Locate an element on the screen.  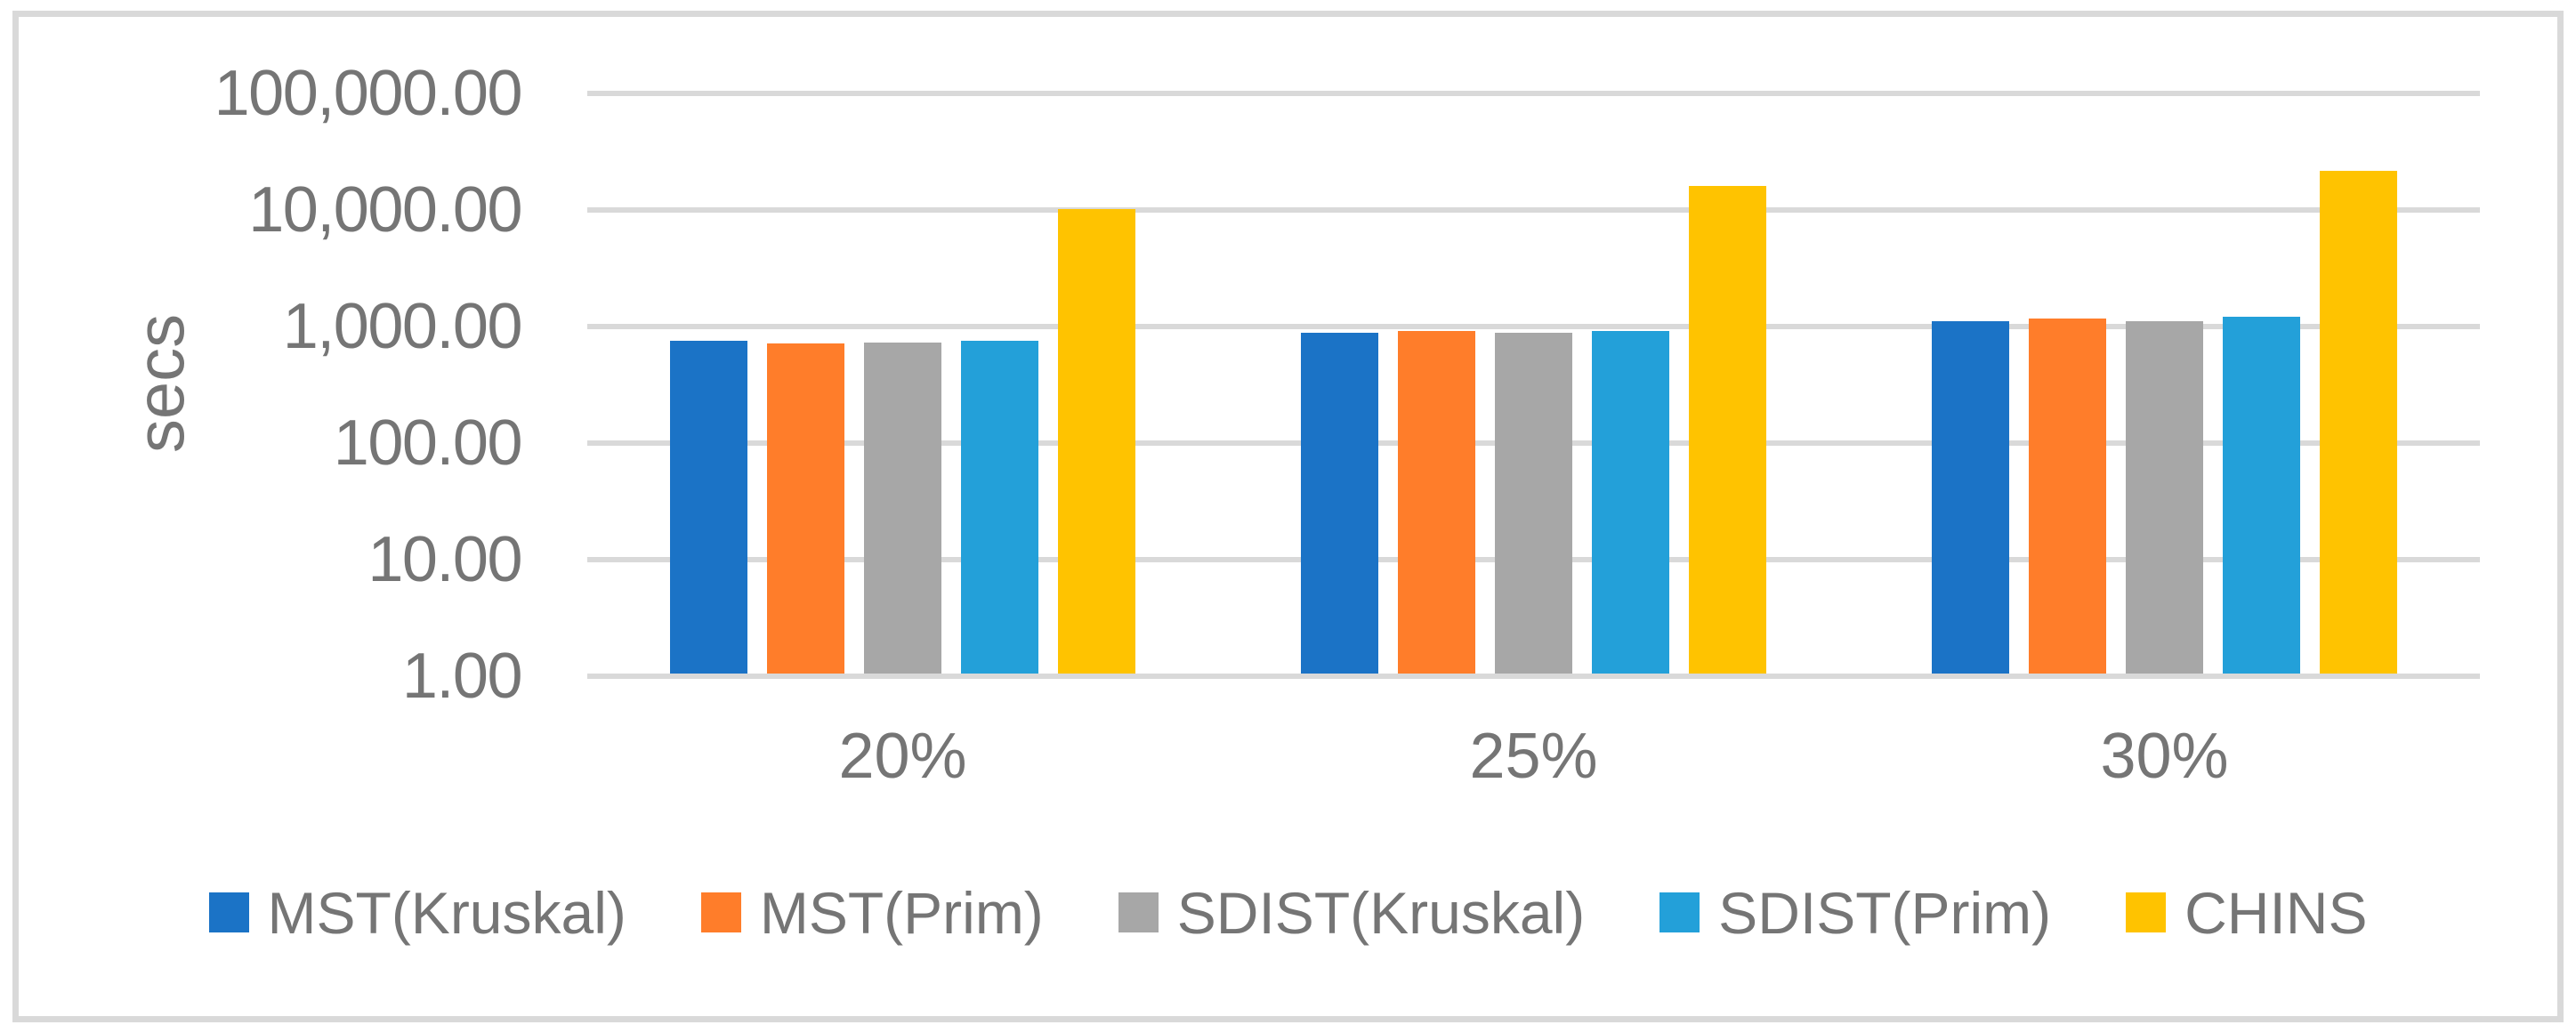
legend-item-sdist-prim: SDIST(Prim) is located at coordinates (1855, 912).